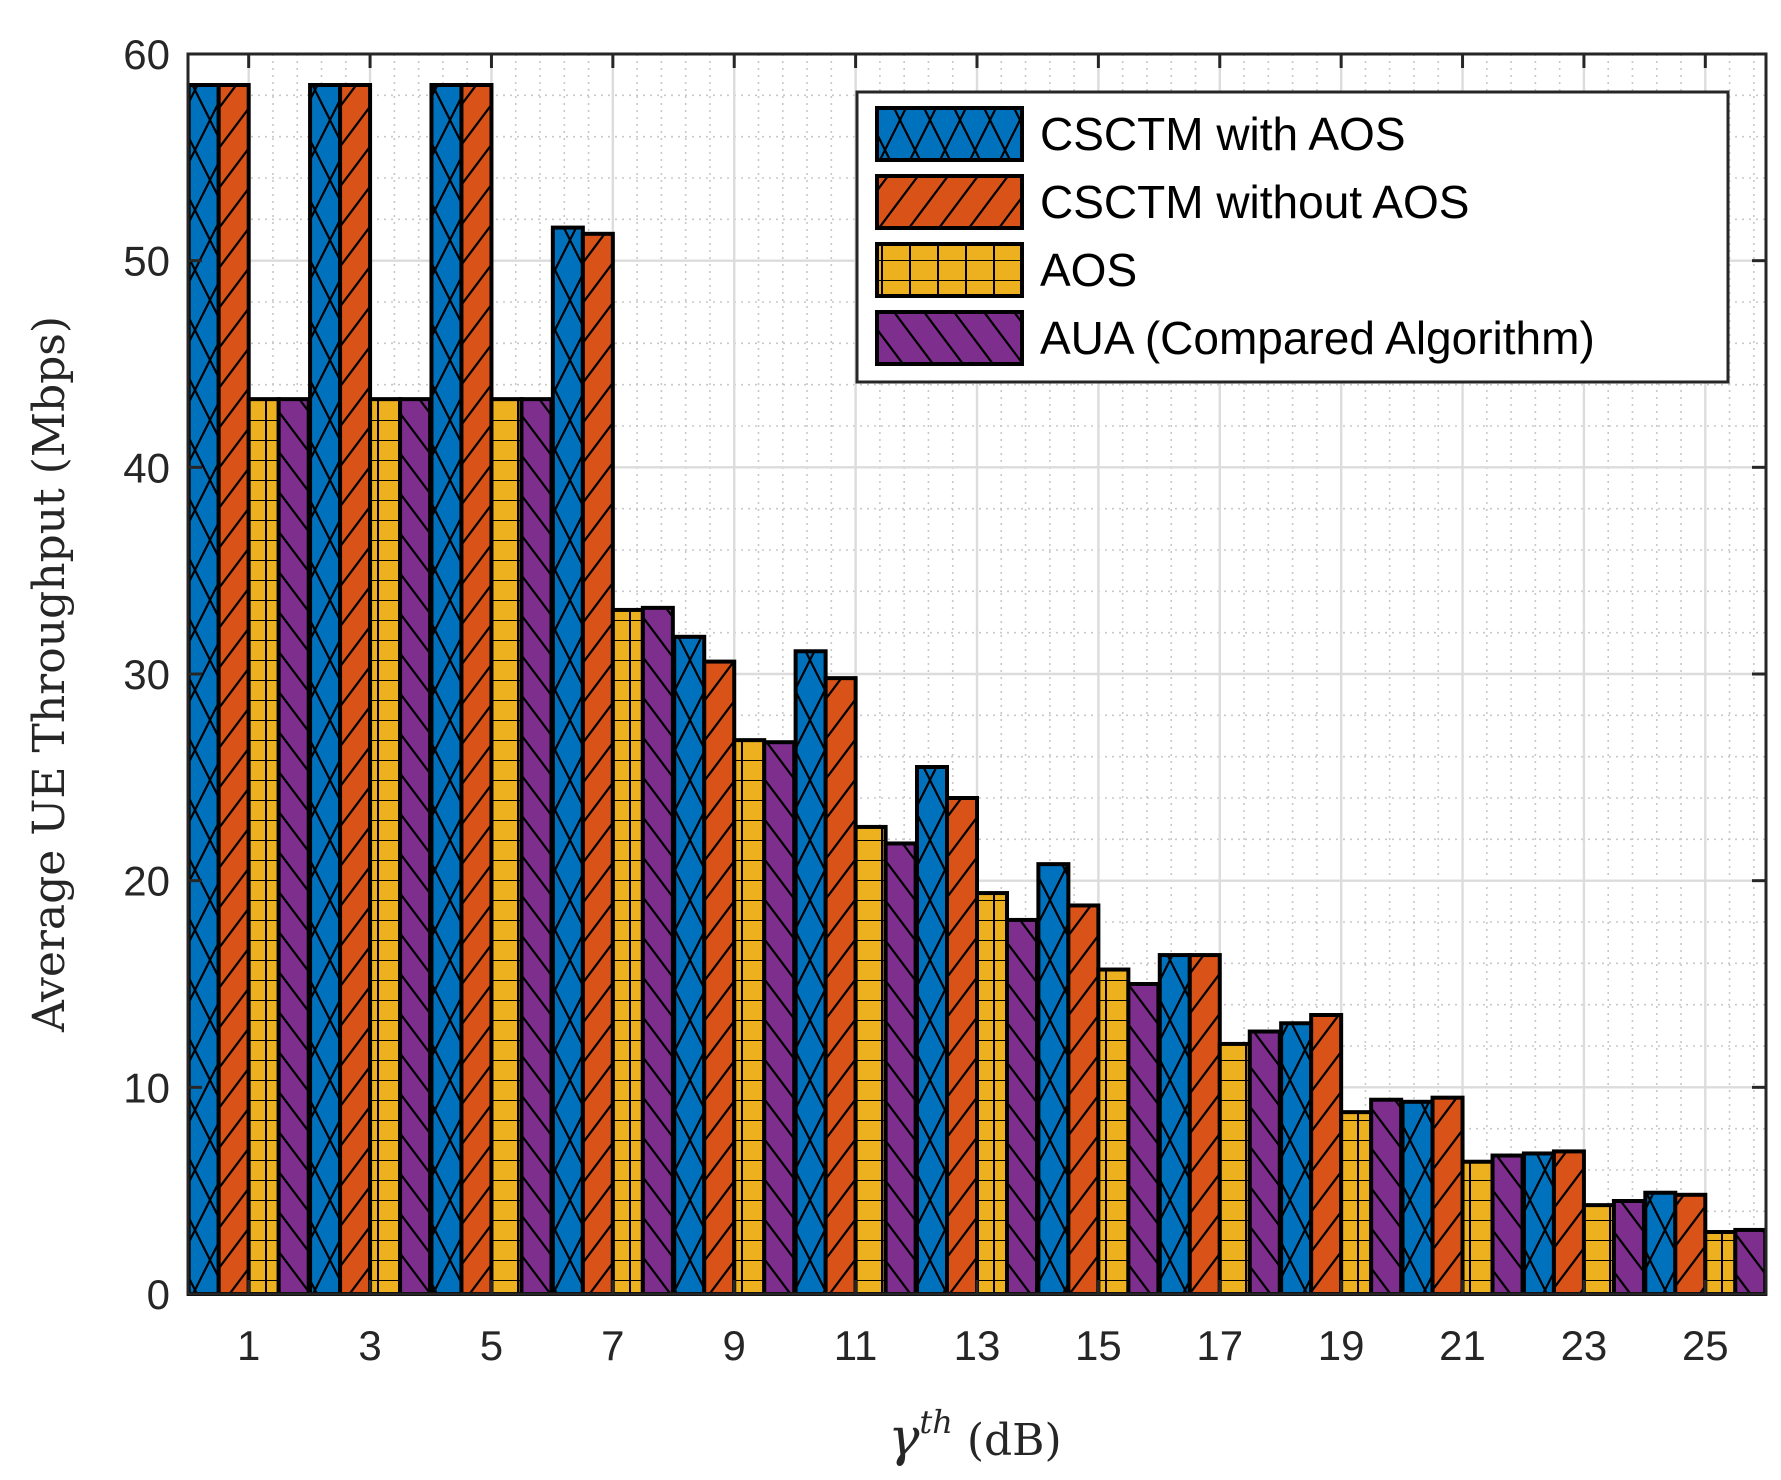 The height and width of the screenshot is (1480, 1781). Describe the element at coordinates (1172, 202) in the screenshot. I see `legend-item: CSCTM without AOS` at that location.